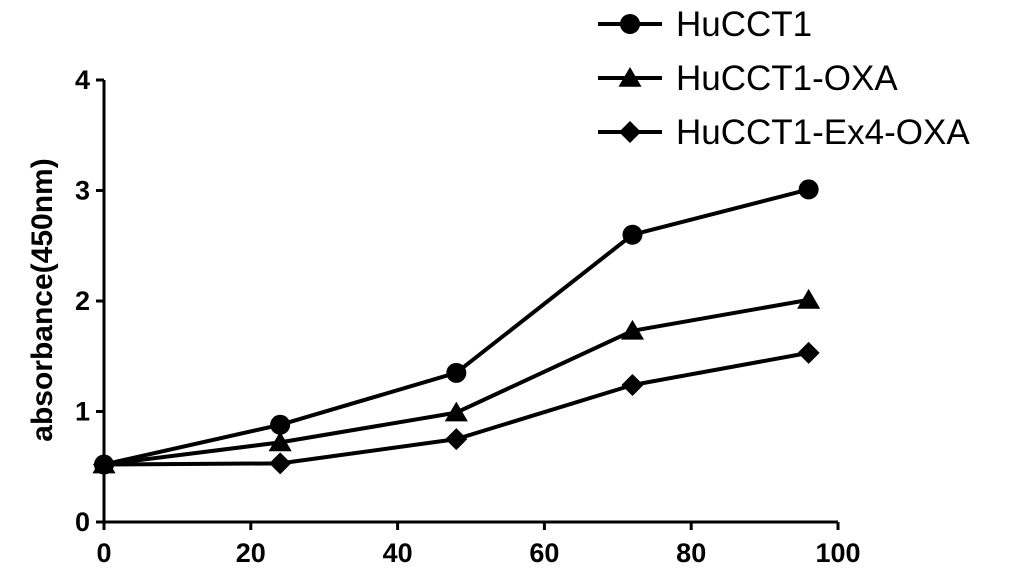  What do you see at coordinates (837, 553) in the screenshot?
I see `x-tick-label: 100` at bounding box center [837, 553].